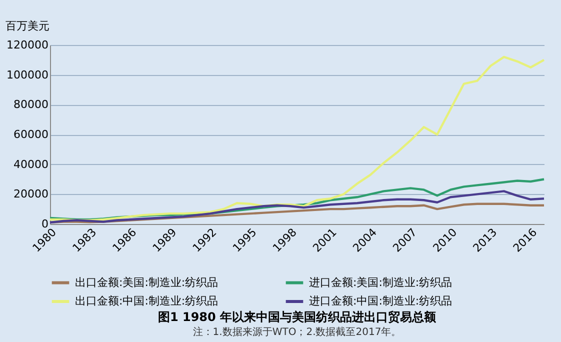 This screenshot has height=342, width=561. I want to click on legend-label: 进口金额:美国:制造业:纺织品, so click(380, 282).